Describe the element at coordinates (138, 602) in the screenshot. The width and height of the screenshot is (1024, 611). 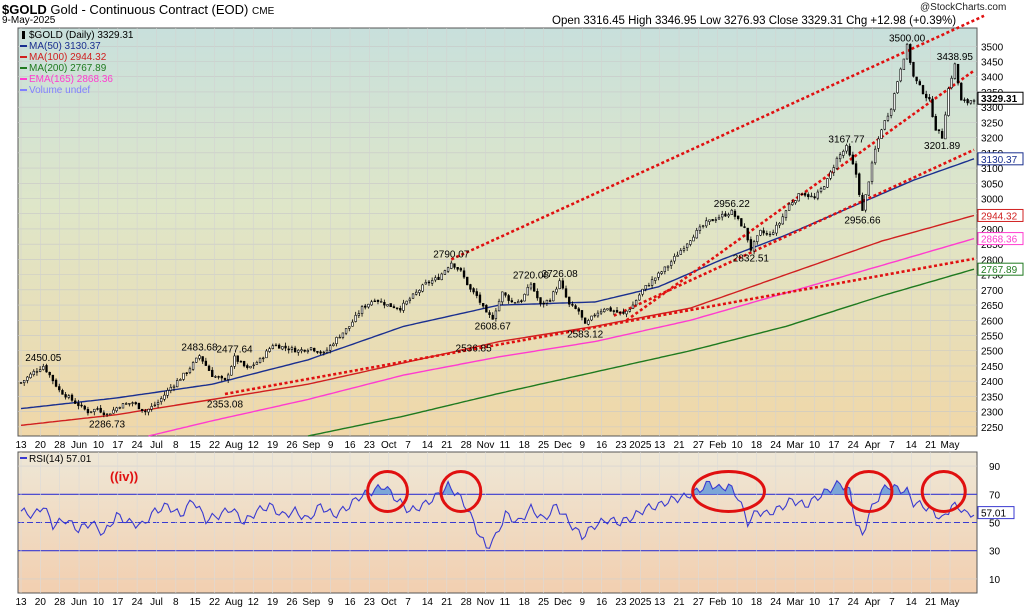
I see `rsi-x-tick-label: 24` at that location.